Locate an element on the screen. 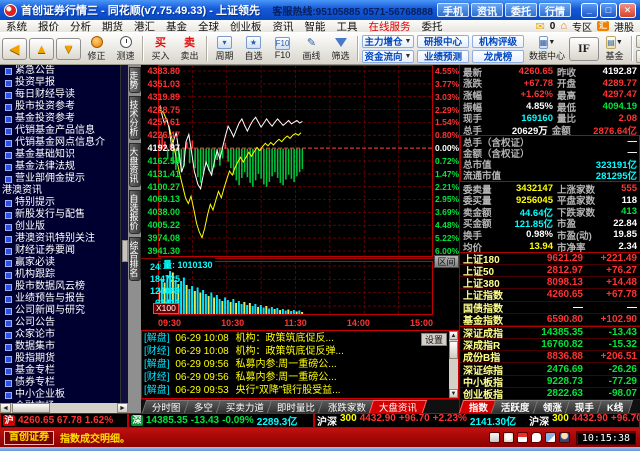  menu-item: 港汇 is located at coordinates (144, 26).